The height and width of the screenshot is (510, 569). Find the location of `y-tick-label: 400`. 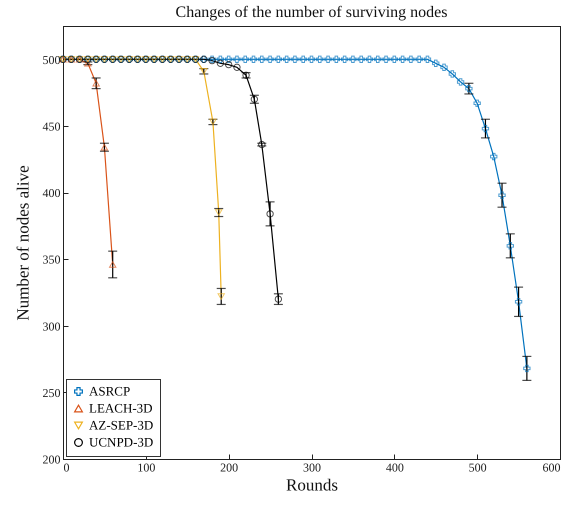

y-tick-label: 400 is located at coordinates (51, 193).